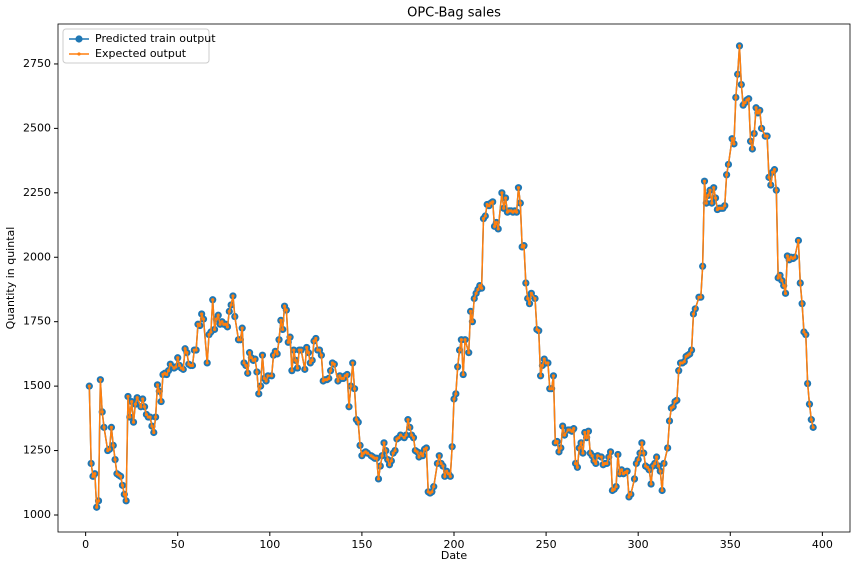 The height and width of the screenshot is (568, 856). I want to click on x-tick-label: 350, so click(730, 544).